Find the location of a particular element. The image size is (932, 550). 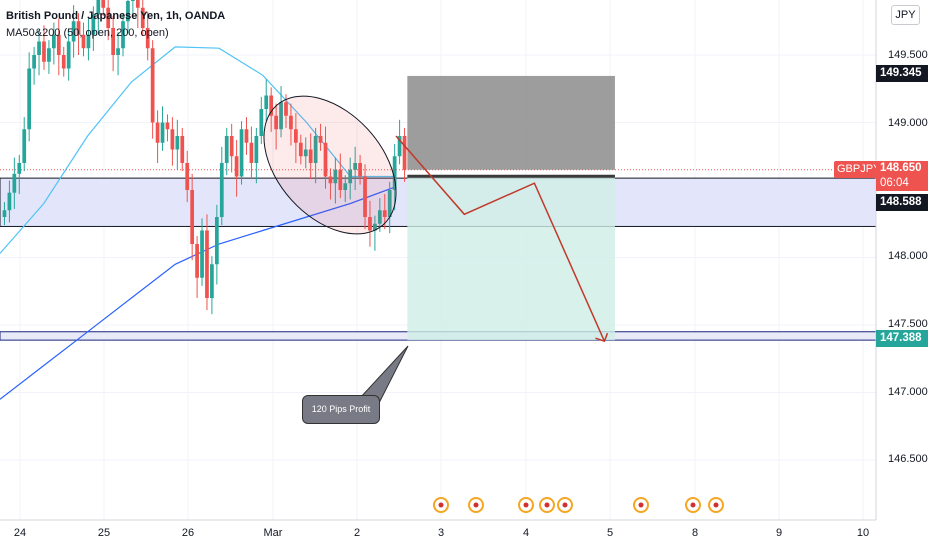

entry-line is located at coordinates (511, 176).